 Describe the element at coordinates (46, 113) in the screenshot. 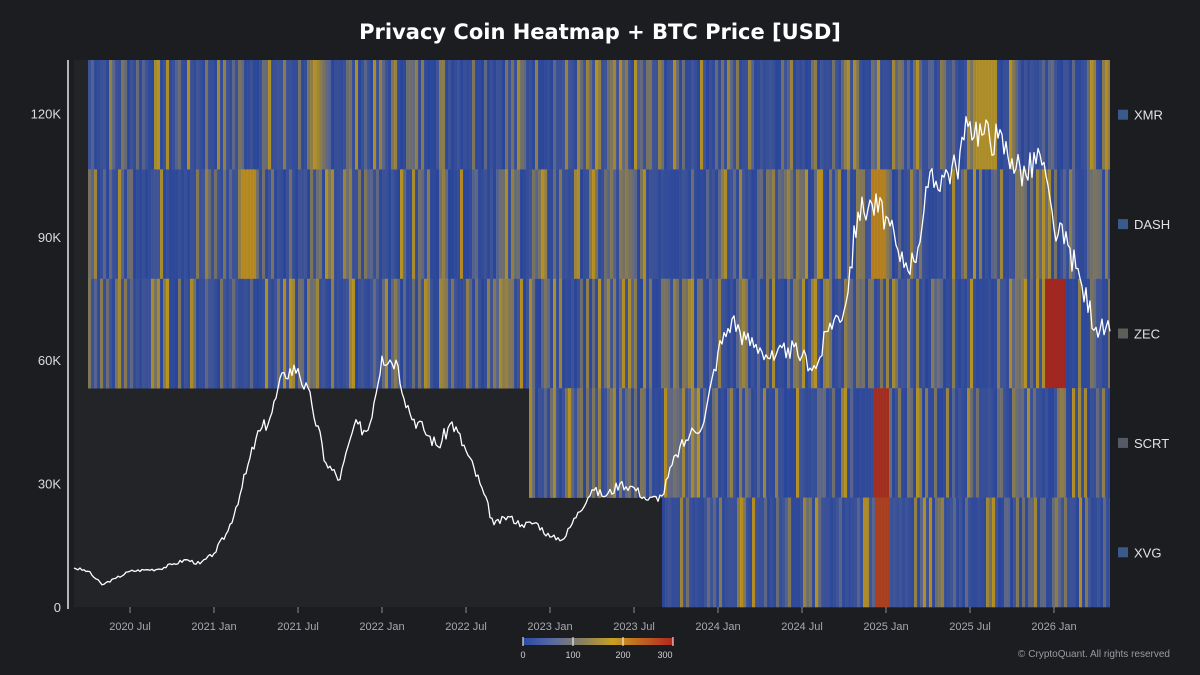

I see `y-tick-label: 120K` at that location.